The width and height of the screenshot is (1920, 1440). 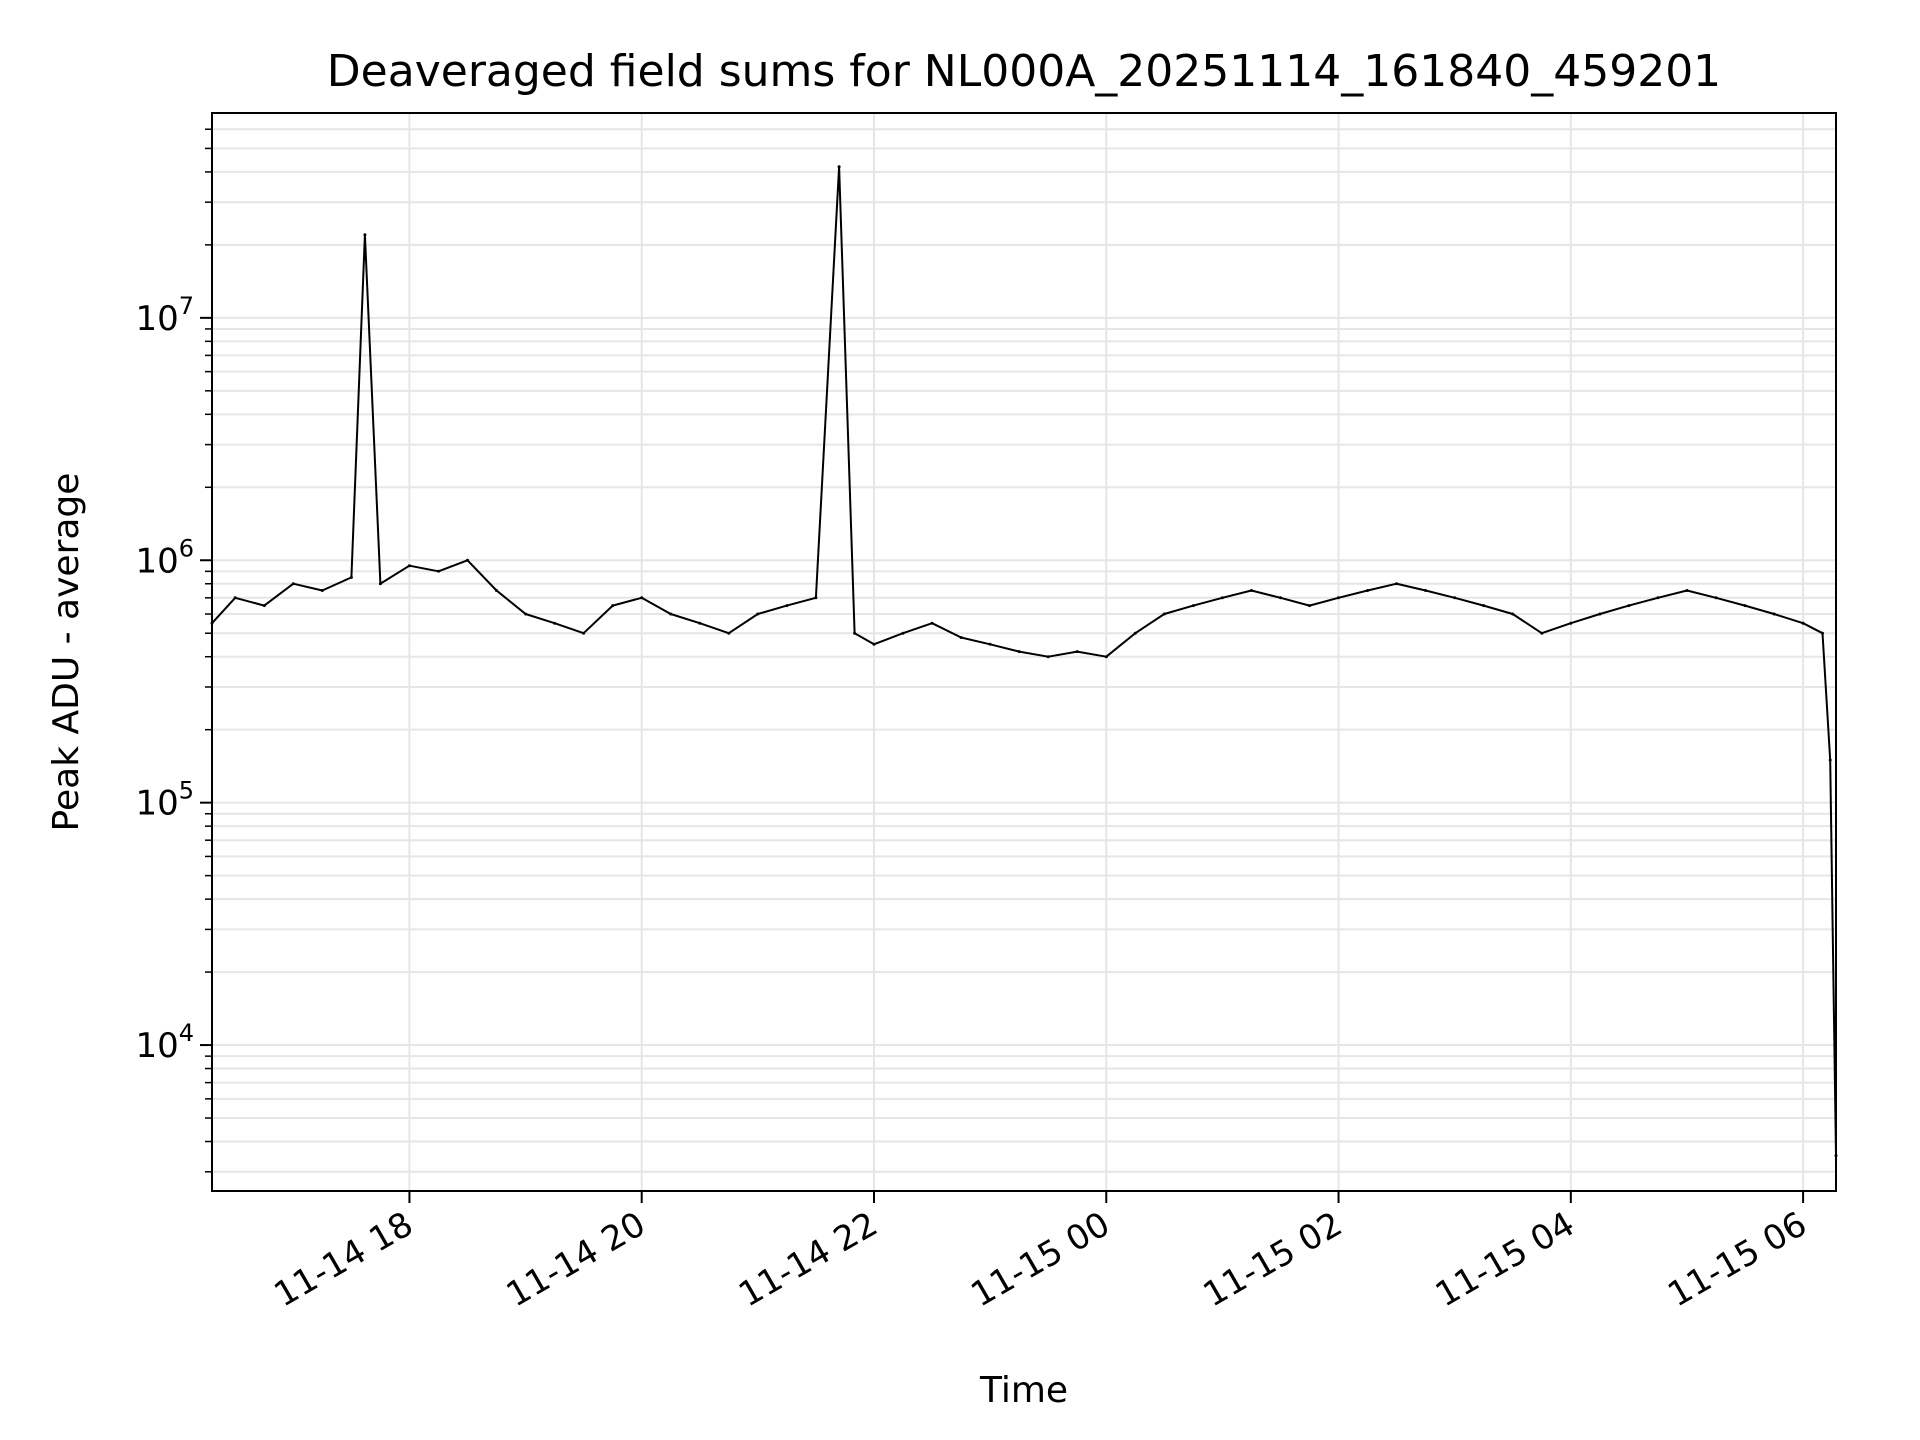 I want to click on y-axis: 10⁴ 10⁵ 10⁶ 10⁷, so click(x=173, y=650).